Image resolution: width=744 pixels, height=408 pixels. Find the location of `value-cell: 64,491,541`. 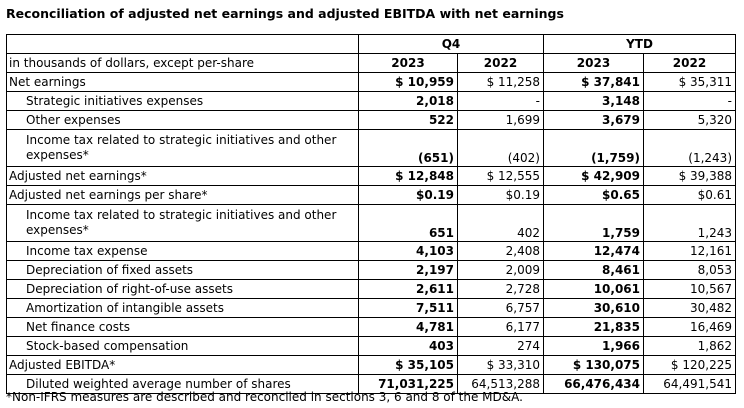

value-cell: 64,491,541 is located at coordinates (689, 384).